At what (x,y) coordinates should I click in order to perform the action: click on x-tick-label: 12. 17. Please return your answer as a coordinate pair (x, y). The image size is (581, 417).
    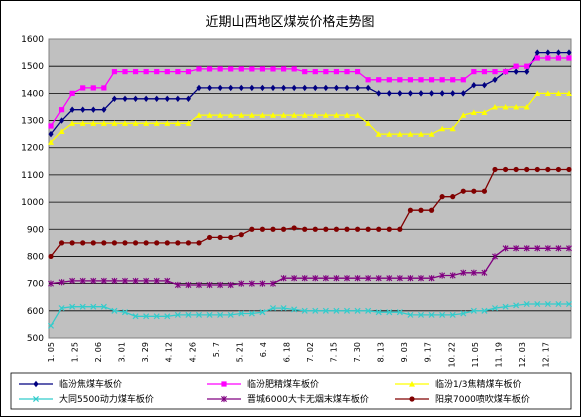
    Looking at the image, I should click on (545, 354).